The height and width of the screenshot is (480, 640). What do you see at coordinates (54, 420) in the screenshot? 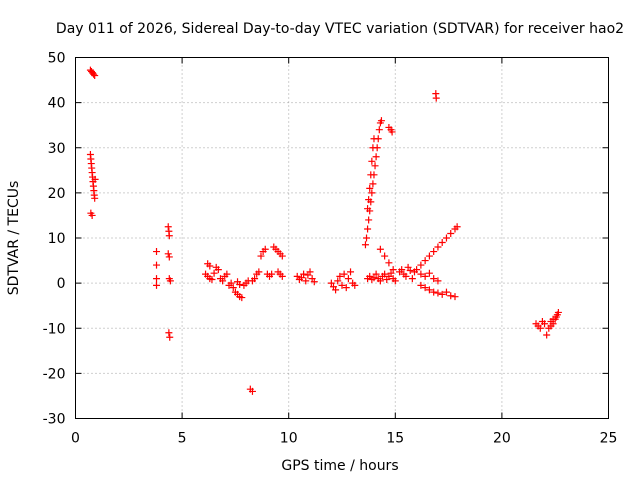
I see `y-tick-label: -30` at bounding box center [54, 420].